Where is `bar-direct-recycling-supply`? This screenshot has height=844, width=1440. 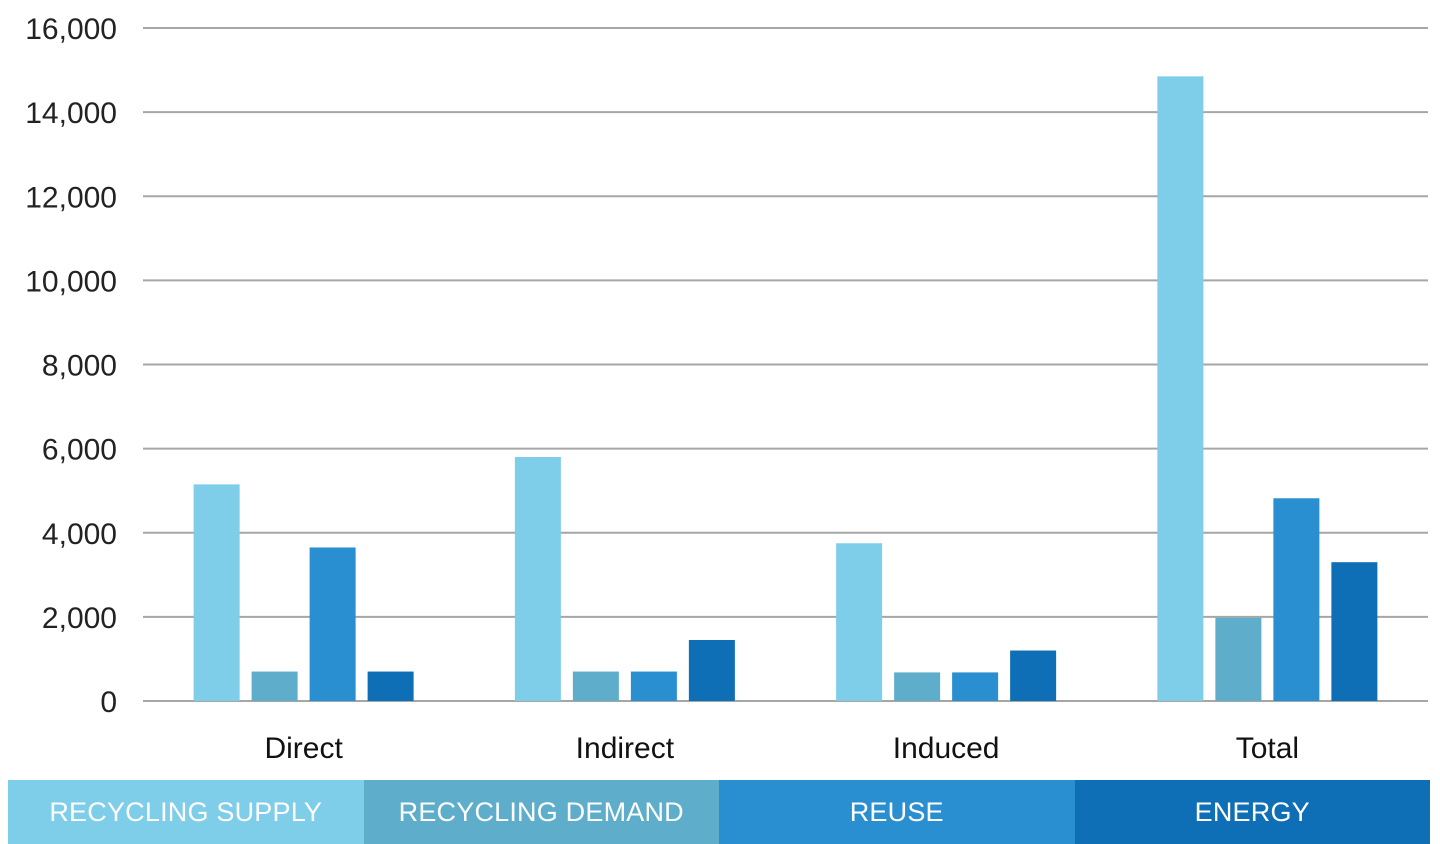 bar-direct-recycling-supply is located at coordinates (216, 592).